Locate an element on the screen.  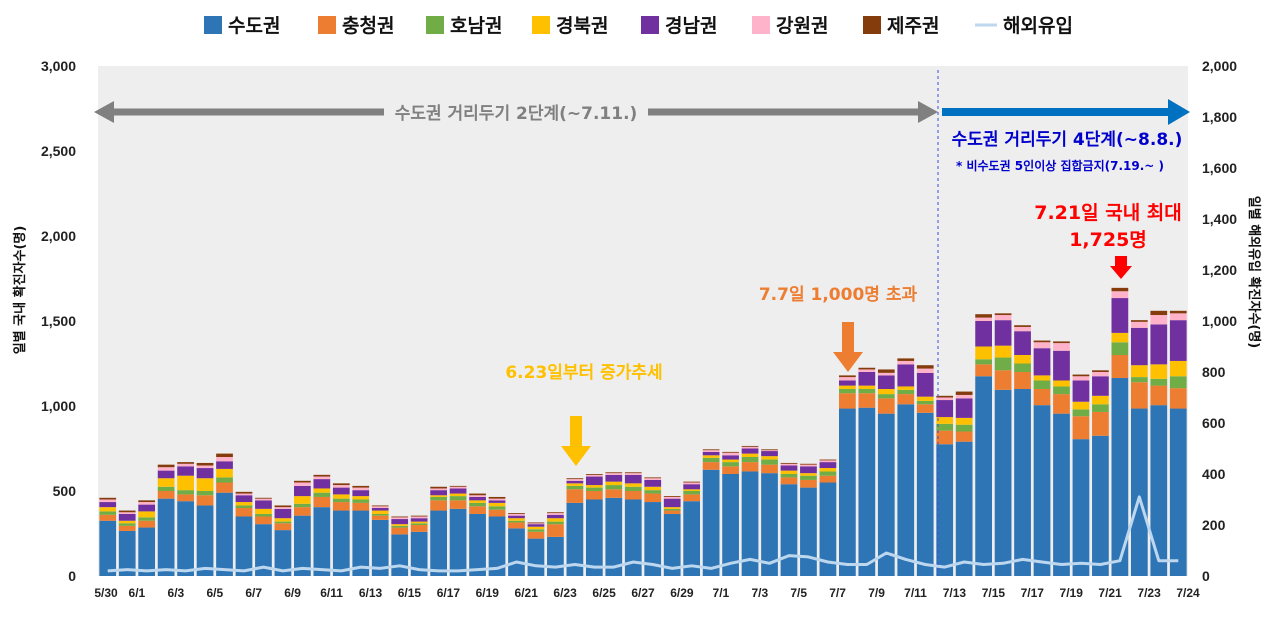
bar-segment-제주권-7/12 is located at coordinates (945, 396).